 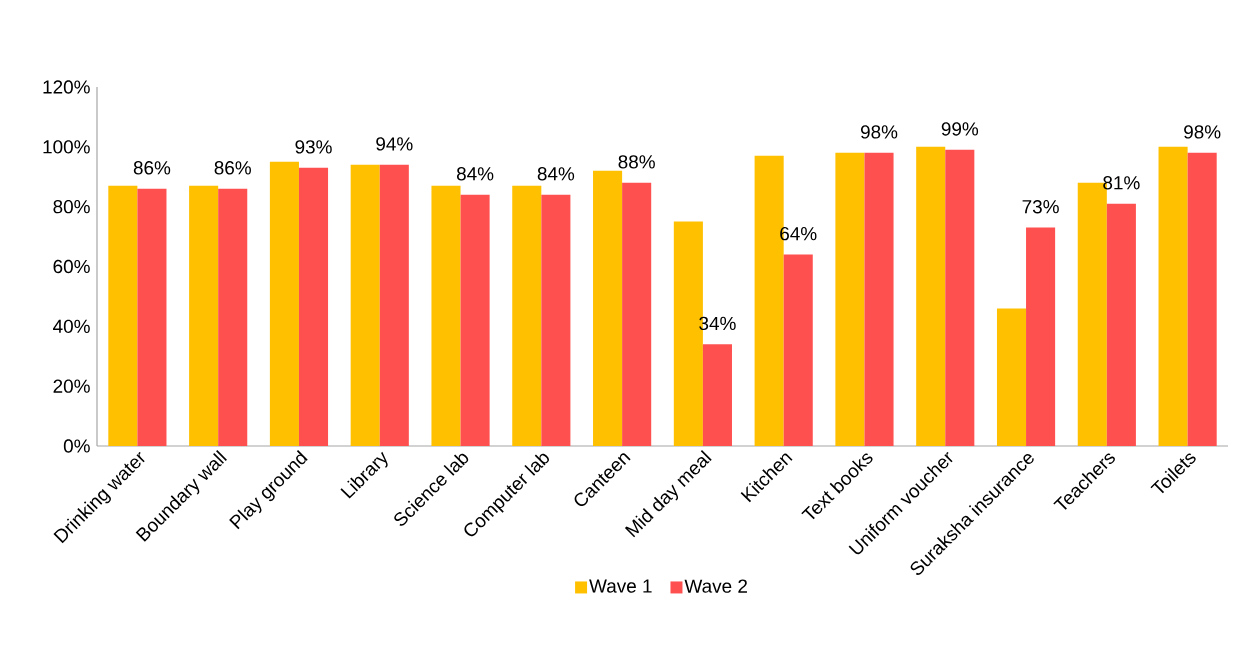 I want to click on data-label: 88%, so click(x=636, y=162).